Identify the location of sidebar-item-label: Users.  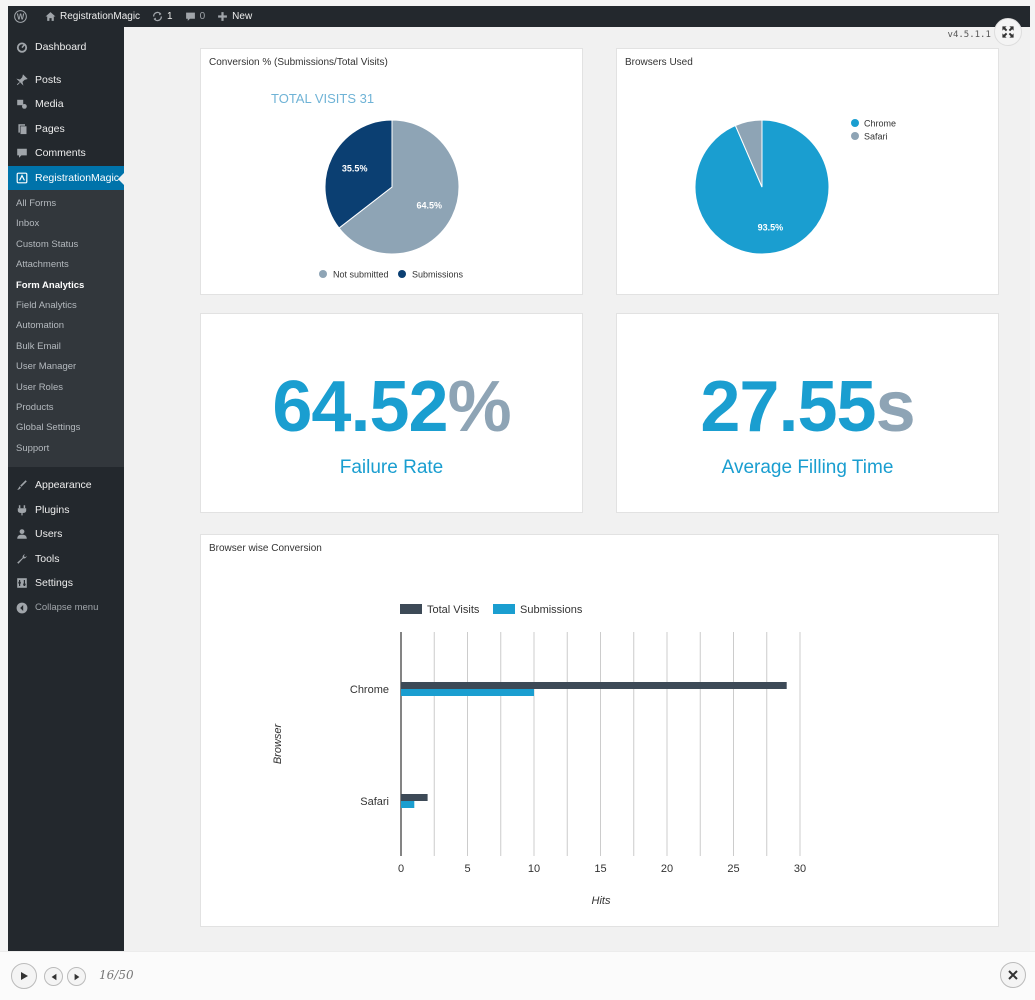
(49, 534).